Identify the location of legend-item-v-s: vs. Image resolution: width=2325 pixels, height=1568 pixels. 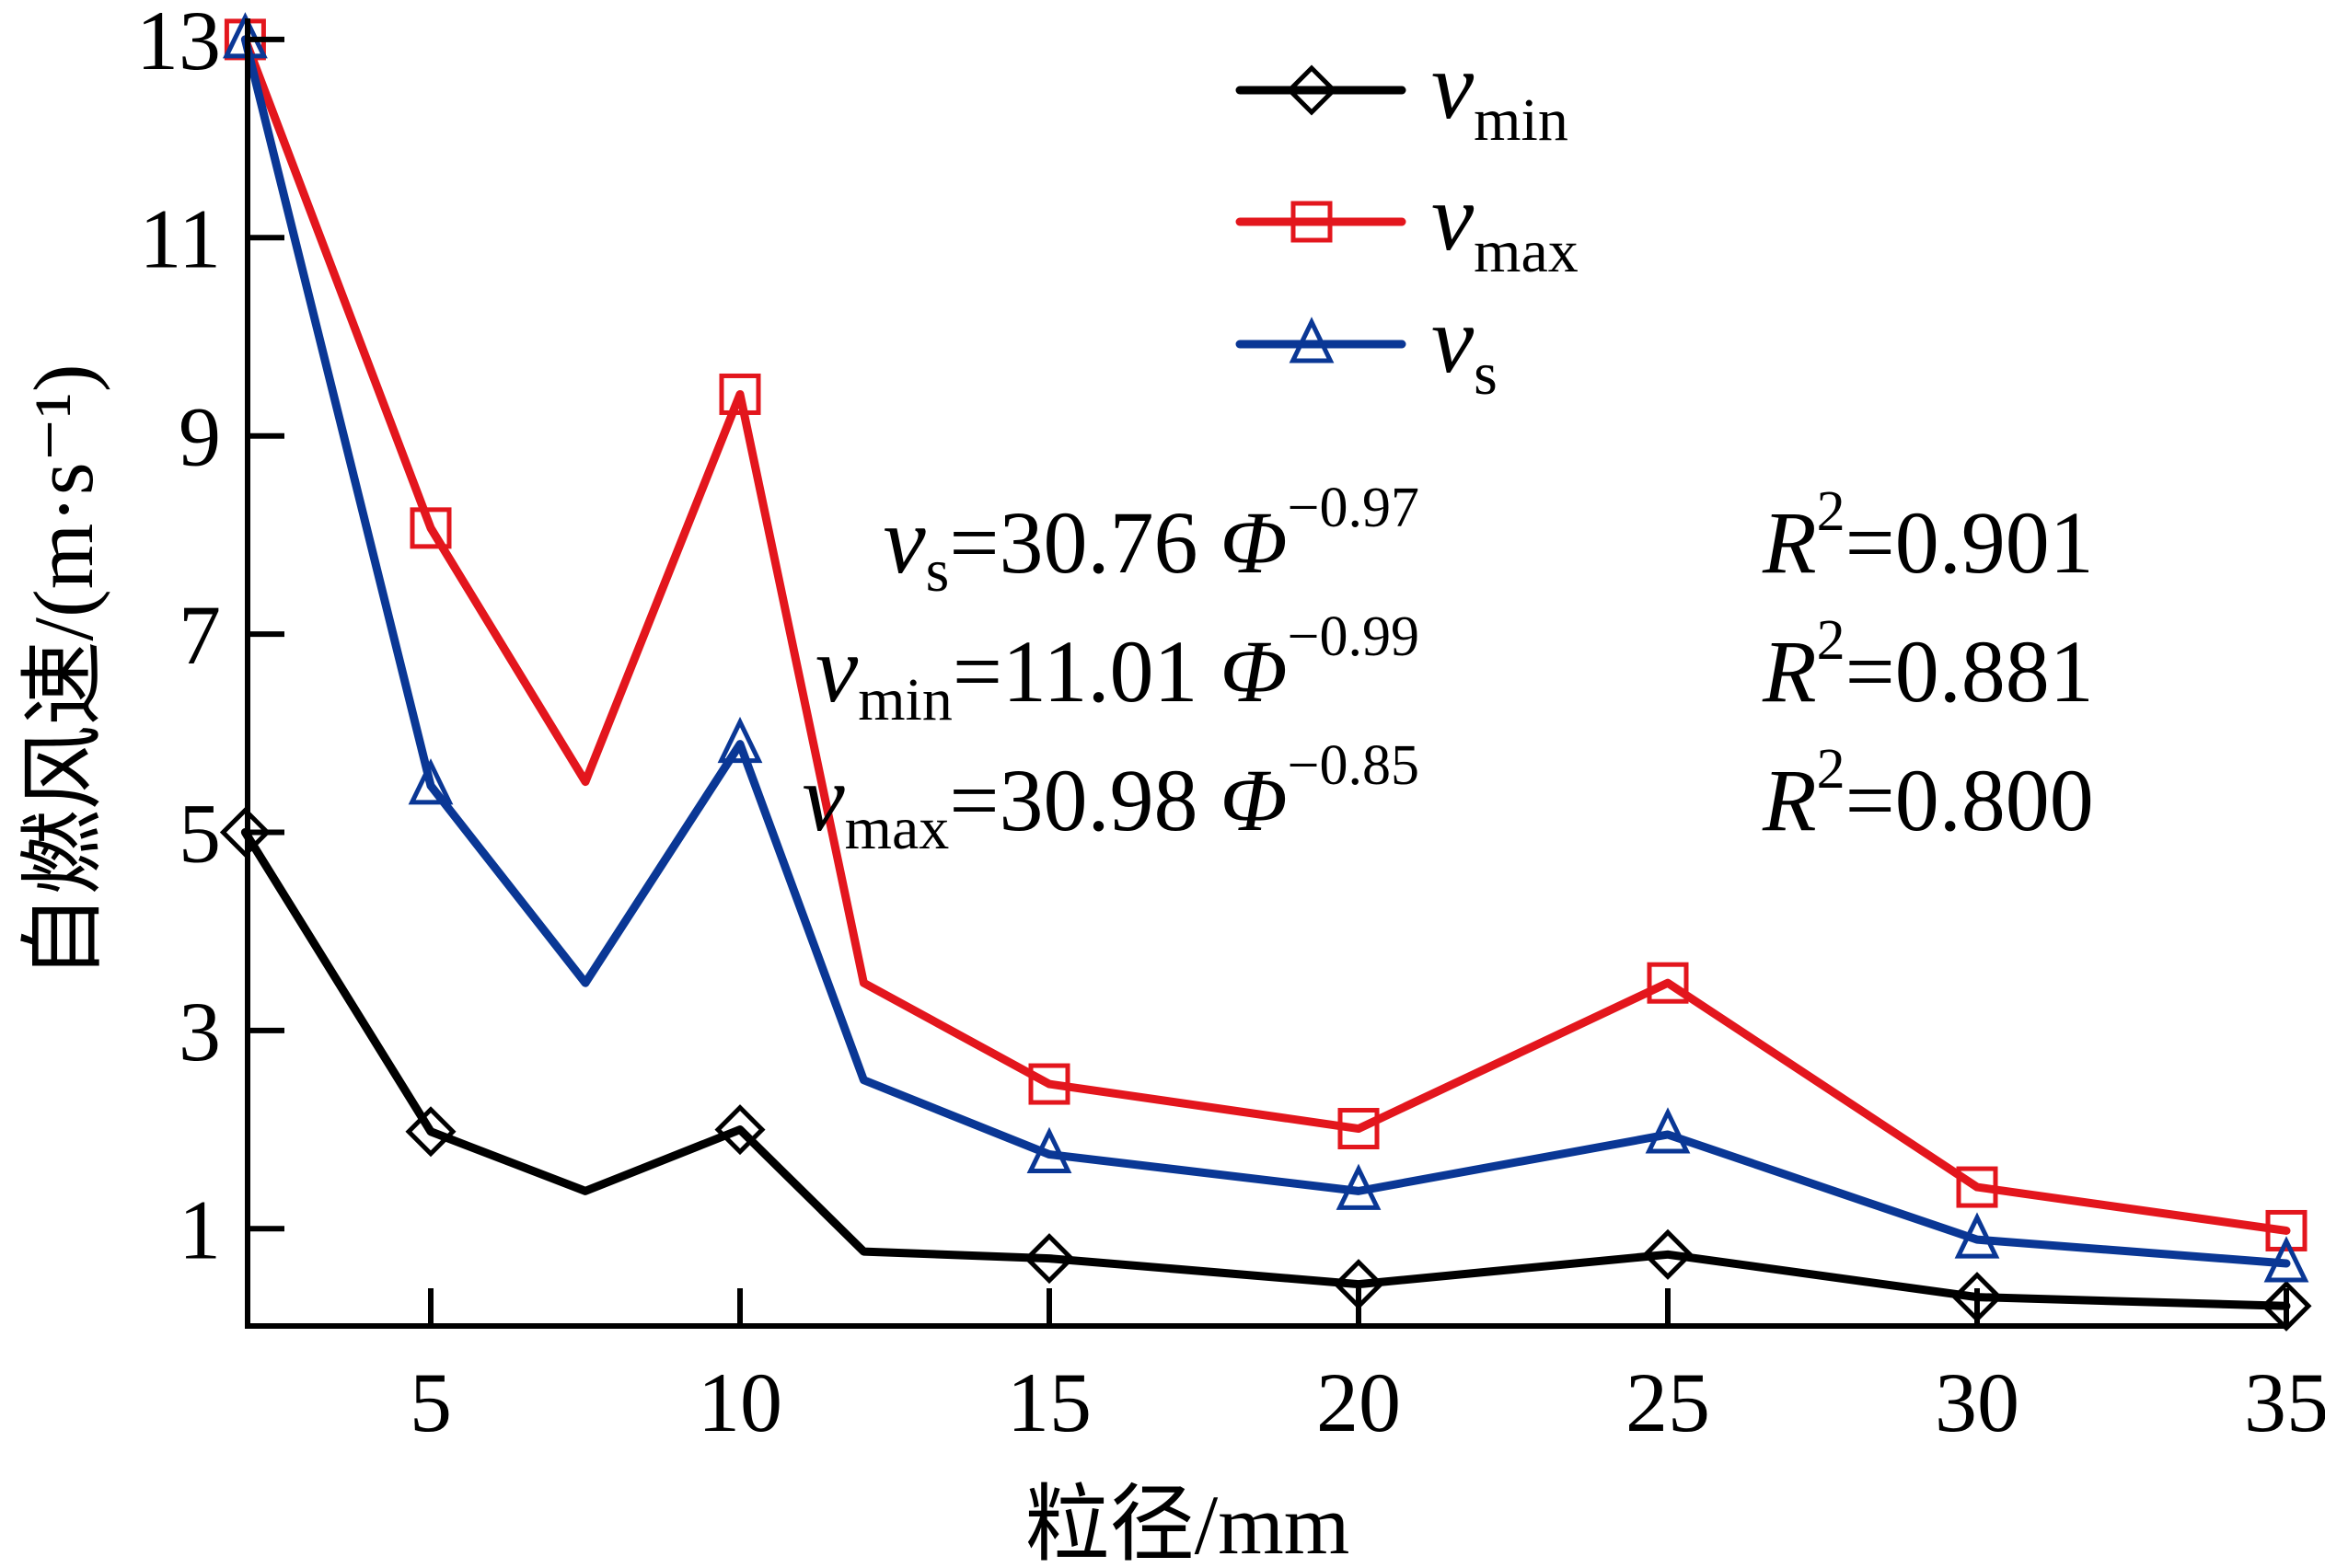
(1366, 347).